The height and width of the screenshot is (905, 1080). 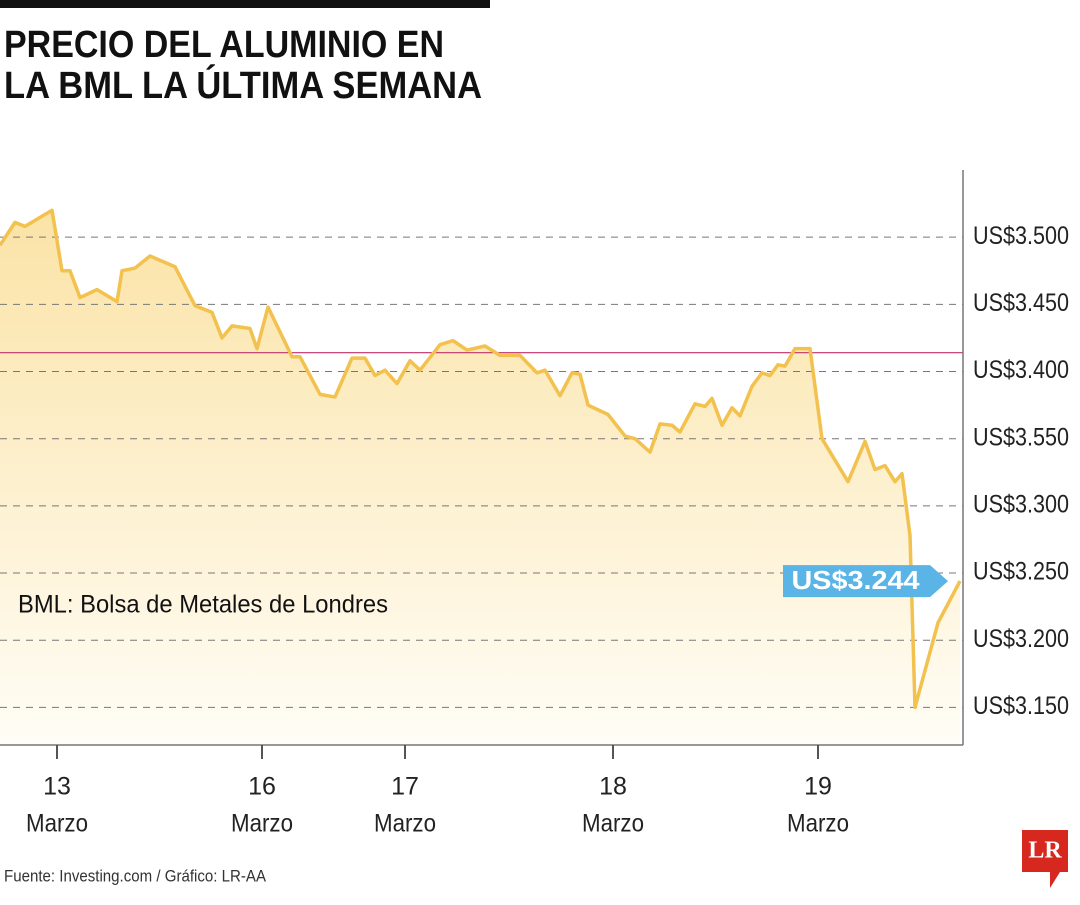 I want to click on annotation: BML: Bolsa de Metales de Londres, so click(x=203, y=605).